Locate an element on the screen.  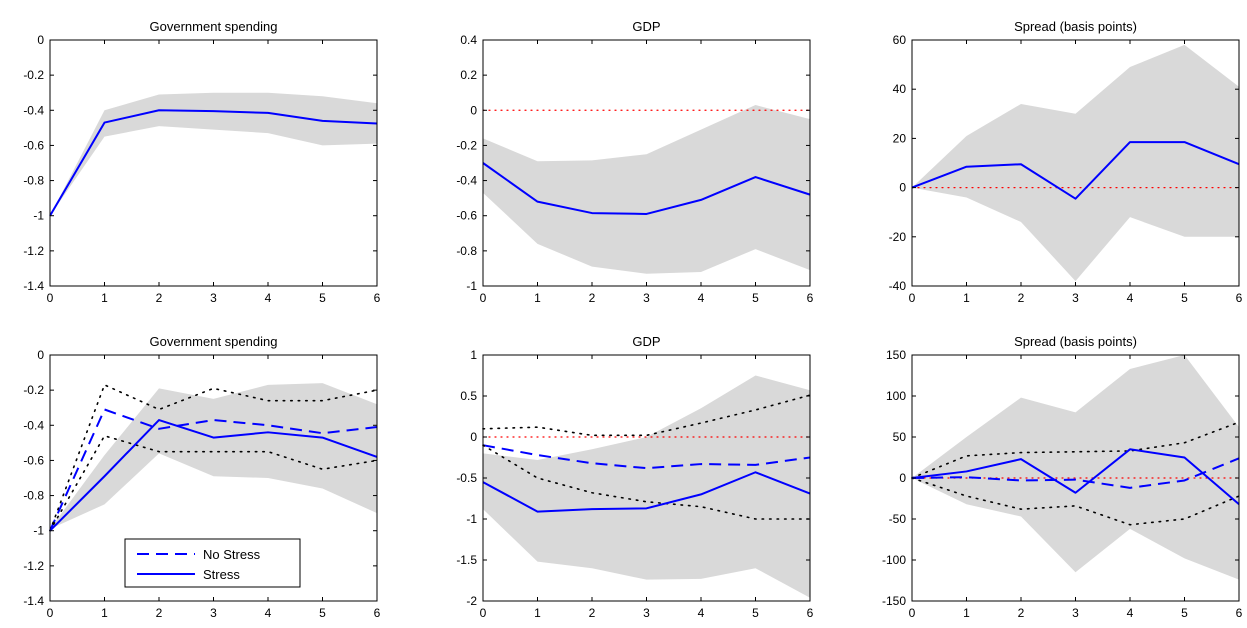
y-tick-label: -0.2 is located at coordinates (466, 145).